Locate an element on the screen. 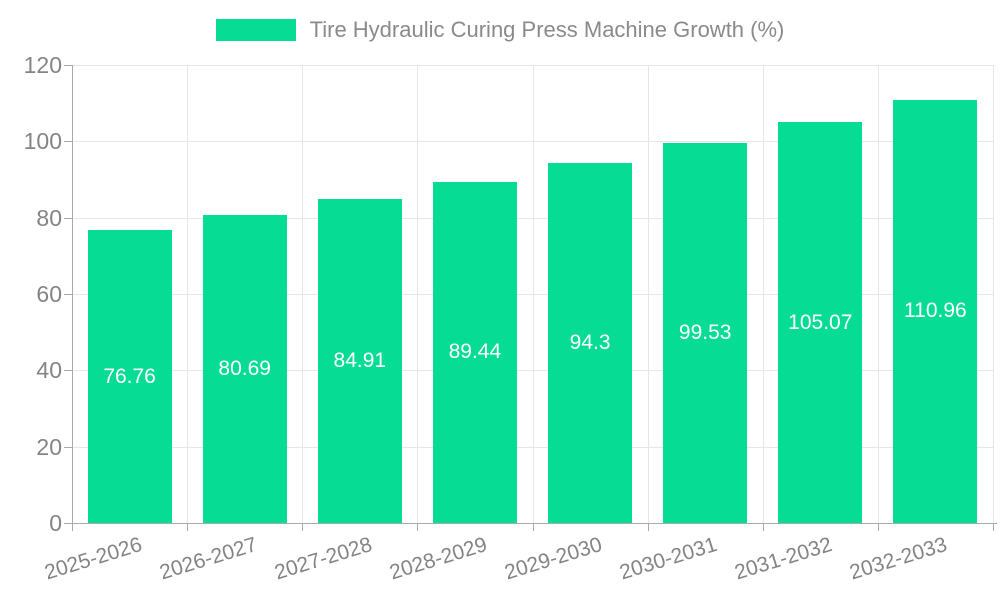 The height and width of the screenshot is (600, 1000). y-axis-tick-label: 40 is located at coordinates (49, 370).